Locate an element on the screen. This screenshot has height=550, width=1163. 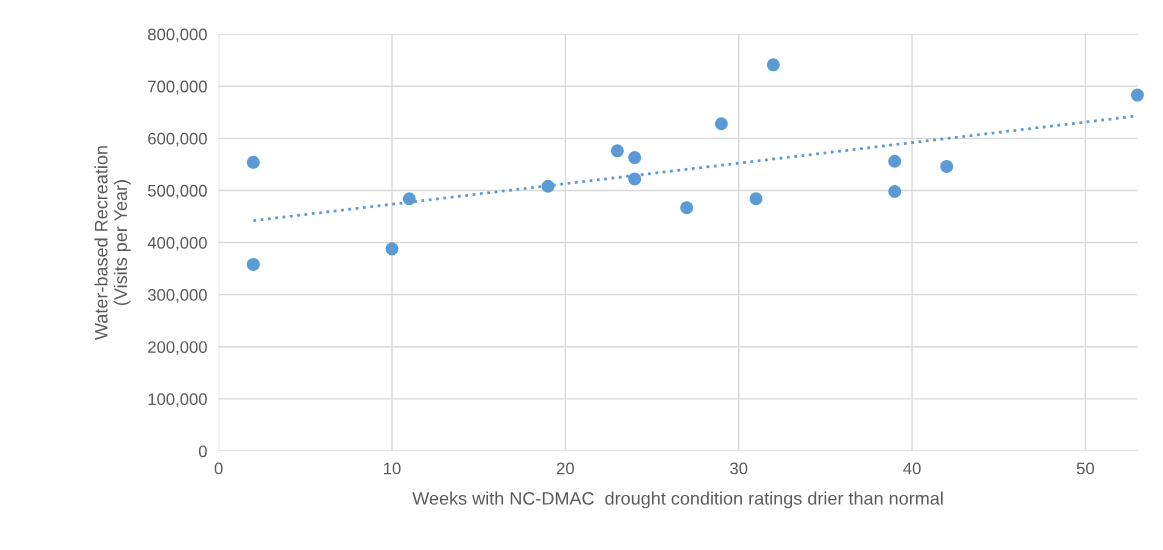
y-axis-title: Water-based Recreation (Visits per Year) is located at coordinates (112, 243).